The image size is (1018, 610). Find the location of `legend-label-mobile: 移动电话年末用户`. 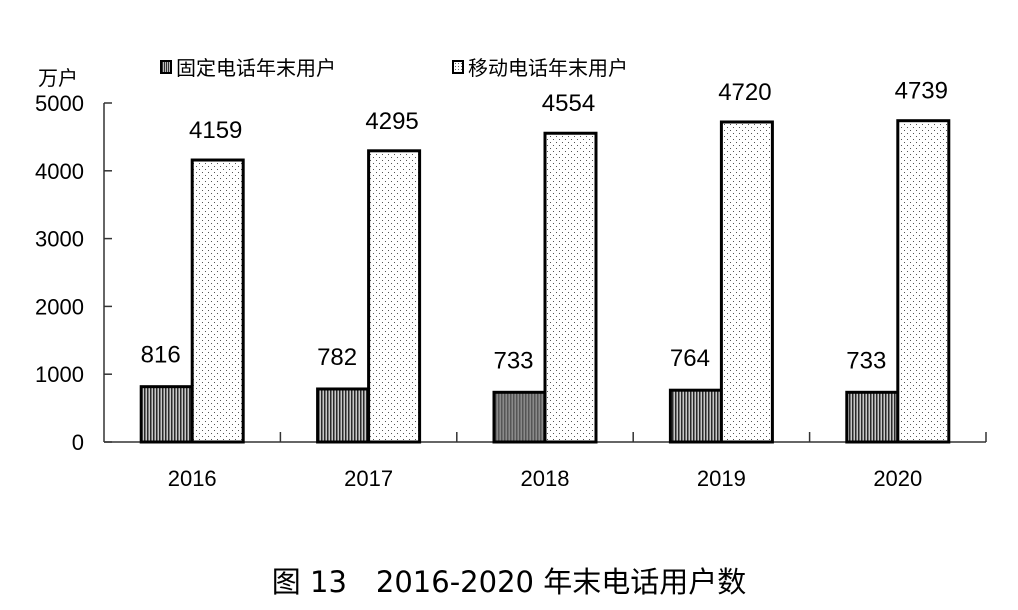

legend-label-mobile: 移动电话年末用户 is located at coordinates (548, 68).